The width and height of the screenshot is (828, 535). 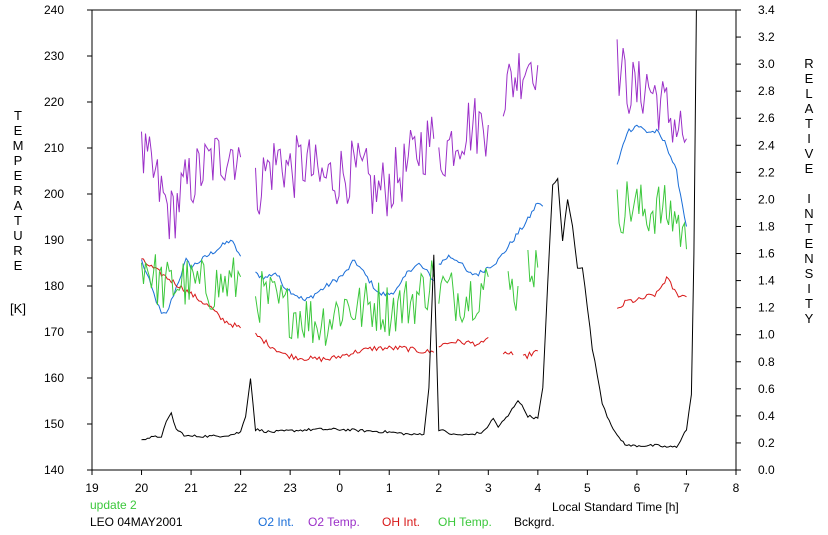 What do you see at coordinates (766, 37) in the screenshot?
I see `y-right-tick-label: 3.2` at bounding box center [766, 37].